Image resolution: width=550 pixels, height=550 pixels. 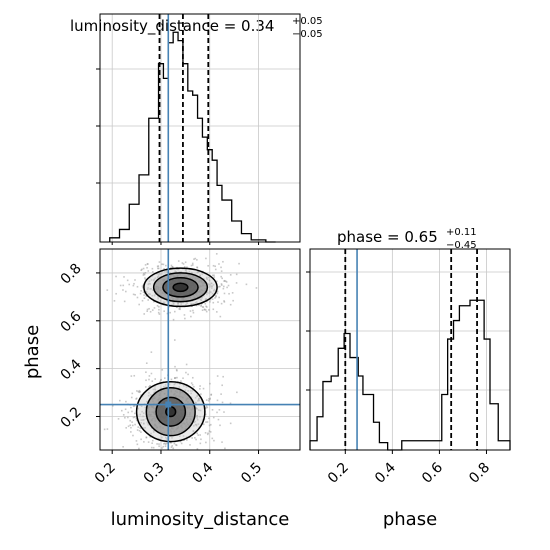 What do you see at coordinates (200, 349) in the screenshot?
I see `joint-density-panel` at bounding box center [200, 349].